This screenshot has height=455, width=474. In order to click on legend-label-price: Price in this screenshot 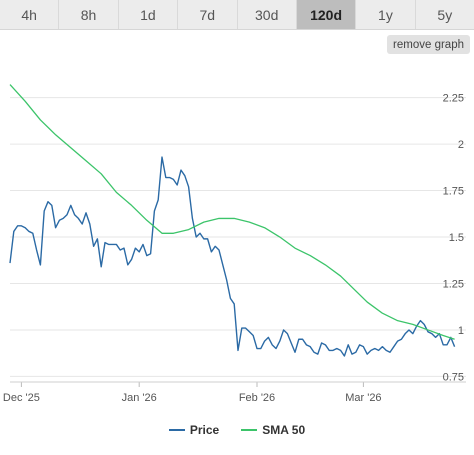, I will do `click(204, 430)`.